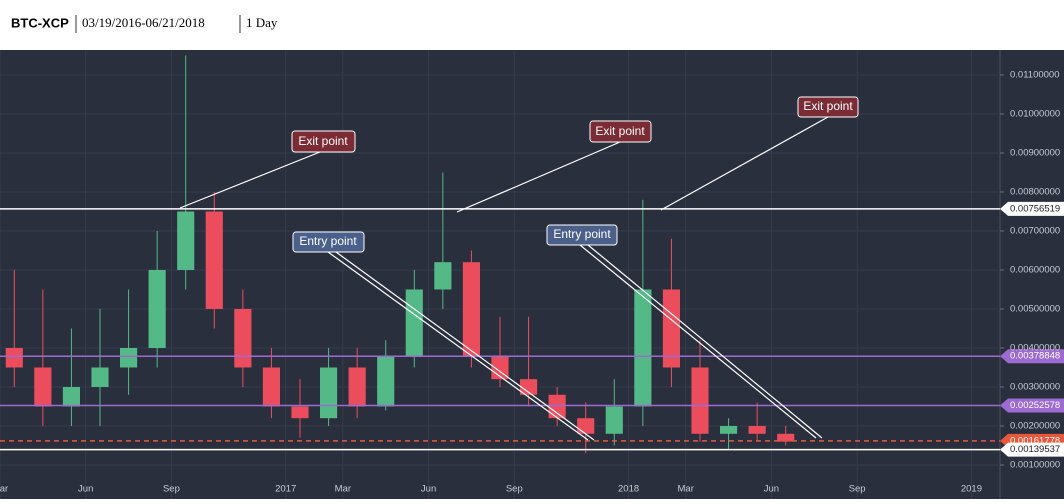 The height and width of the screenshot is (504, 1064). I want to click on y-tick-label: 0.01000000, so click(1035, 113).